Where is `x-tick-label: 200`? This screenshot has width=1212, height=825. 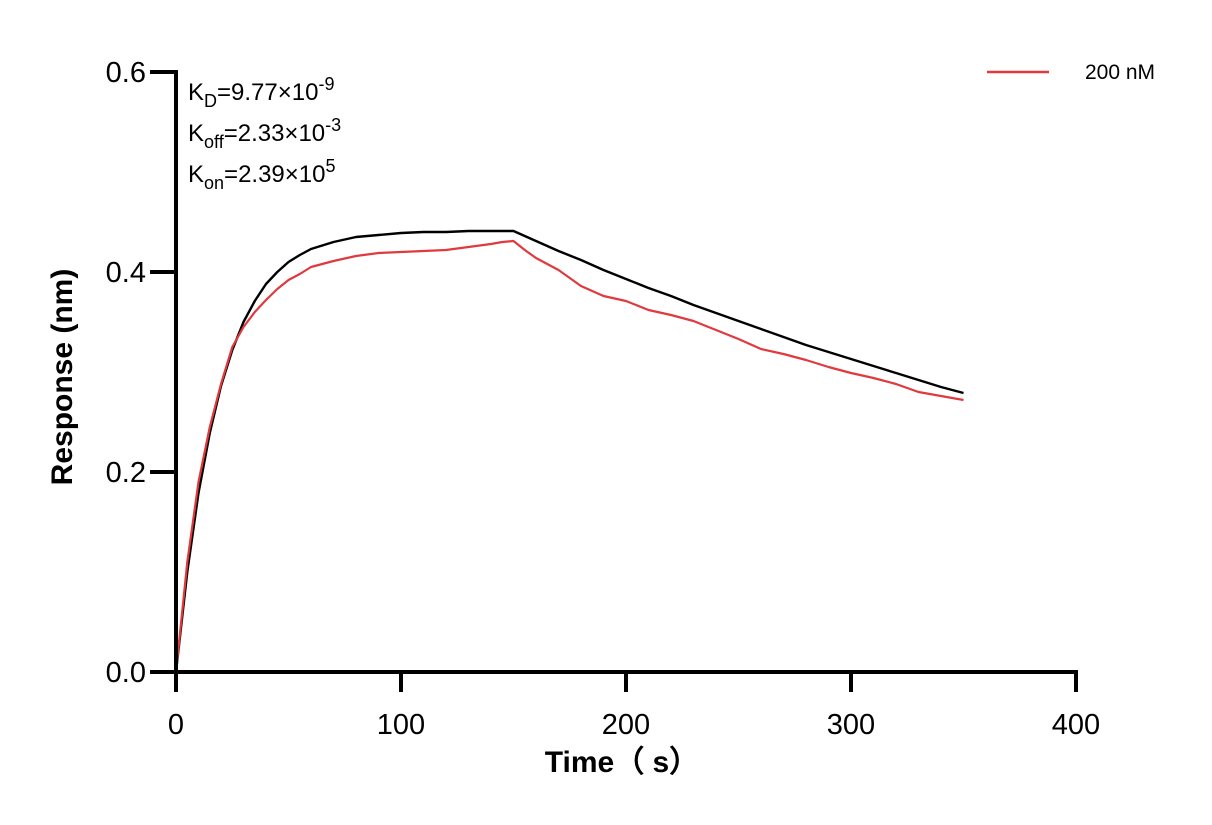 x-tick-label: 200 is located at coordinates (626, 725).